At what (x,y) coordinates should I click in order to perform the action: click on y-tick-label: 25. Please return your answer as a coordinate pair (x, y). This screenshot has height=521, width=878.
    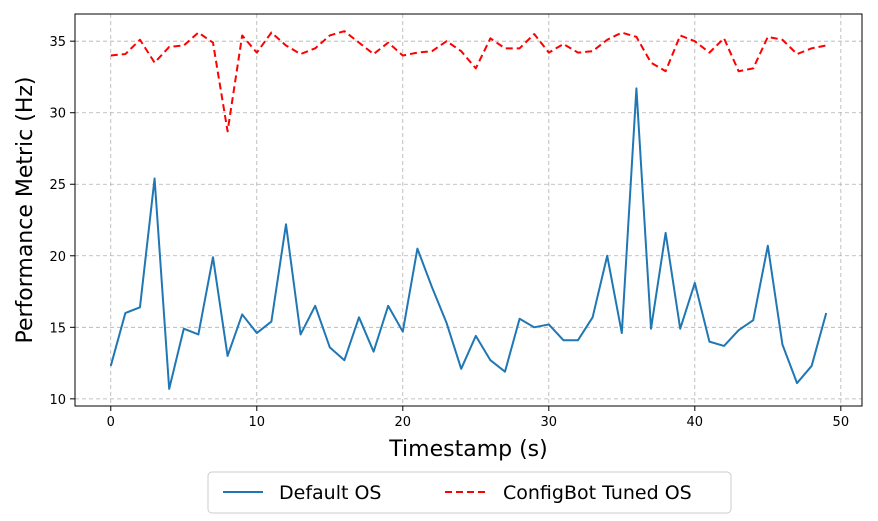
    Looking at the image, I should click on (57, 185).